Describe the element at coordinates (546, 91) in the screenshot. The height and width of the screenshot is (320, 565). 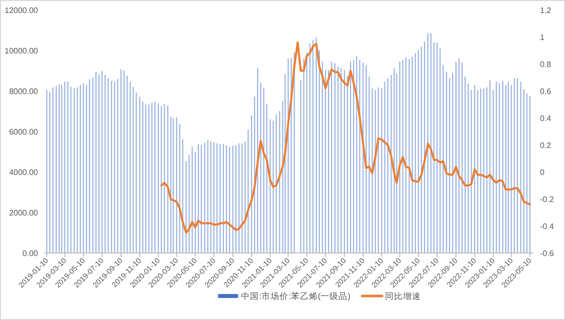
I see `y2-tick-label: 0.6` at that location.